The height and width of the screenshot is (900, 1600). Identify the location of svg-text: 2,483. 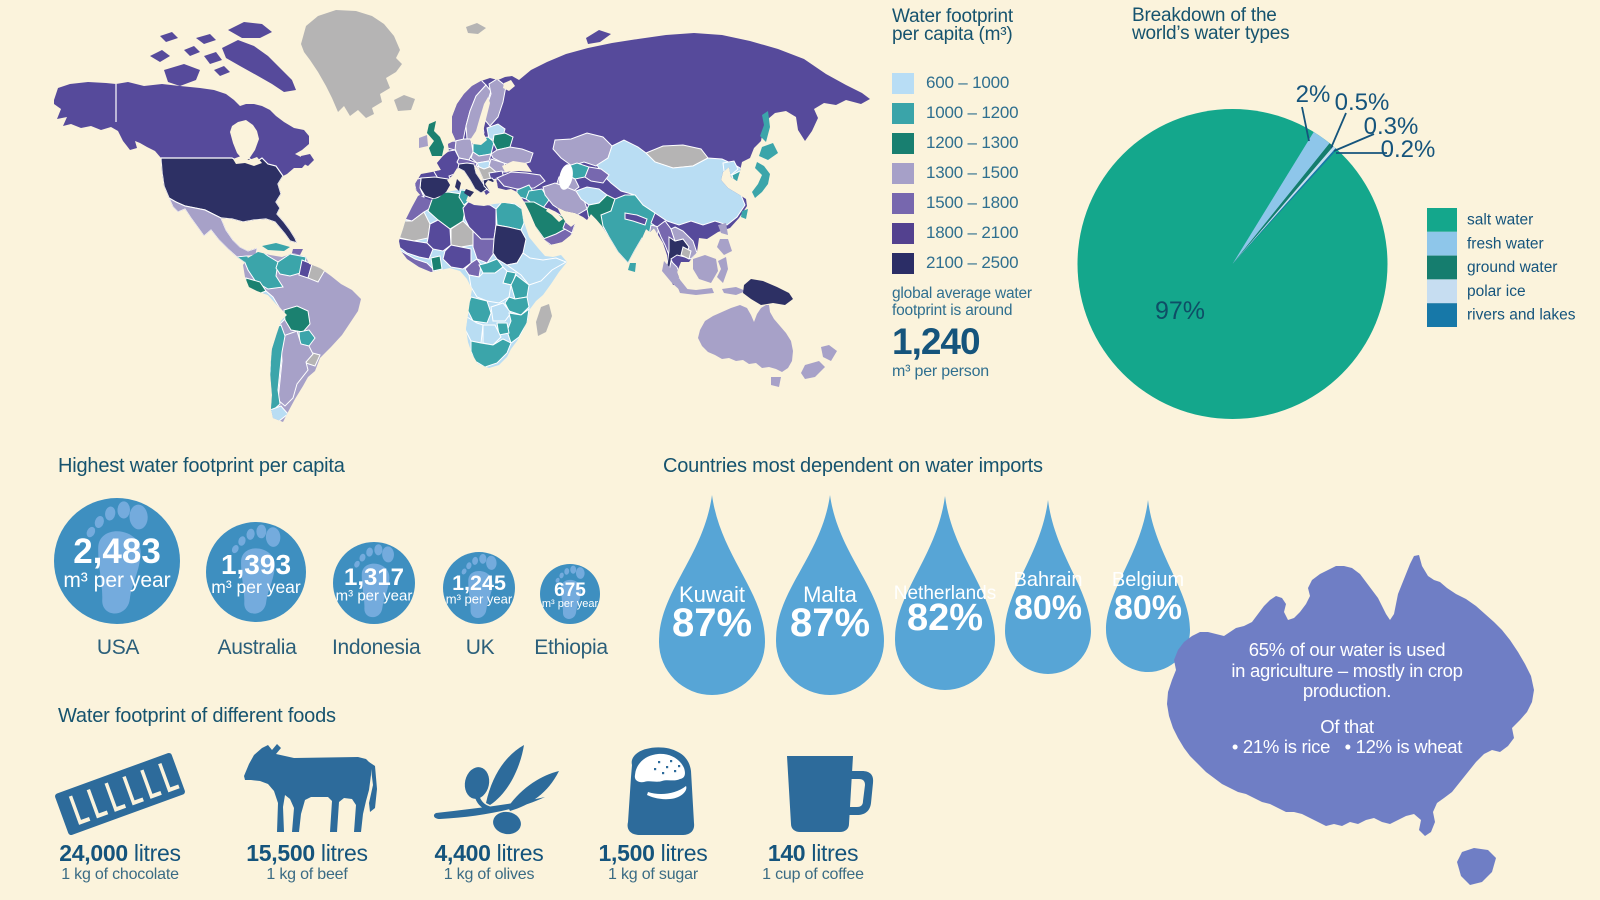
(117, 551).